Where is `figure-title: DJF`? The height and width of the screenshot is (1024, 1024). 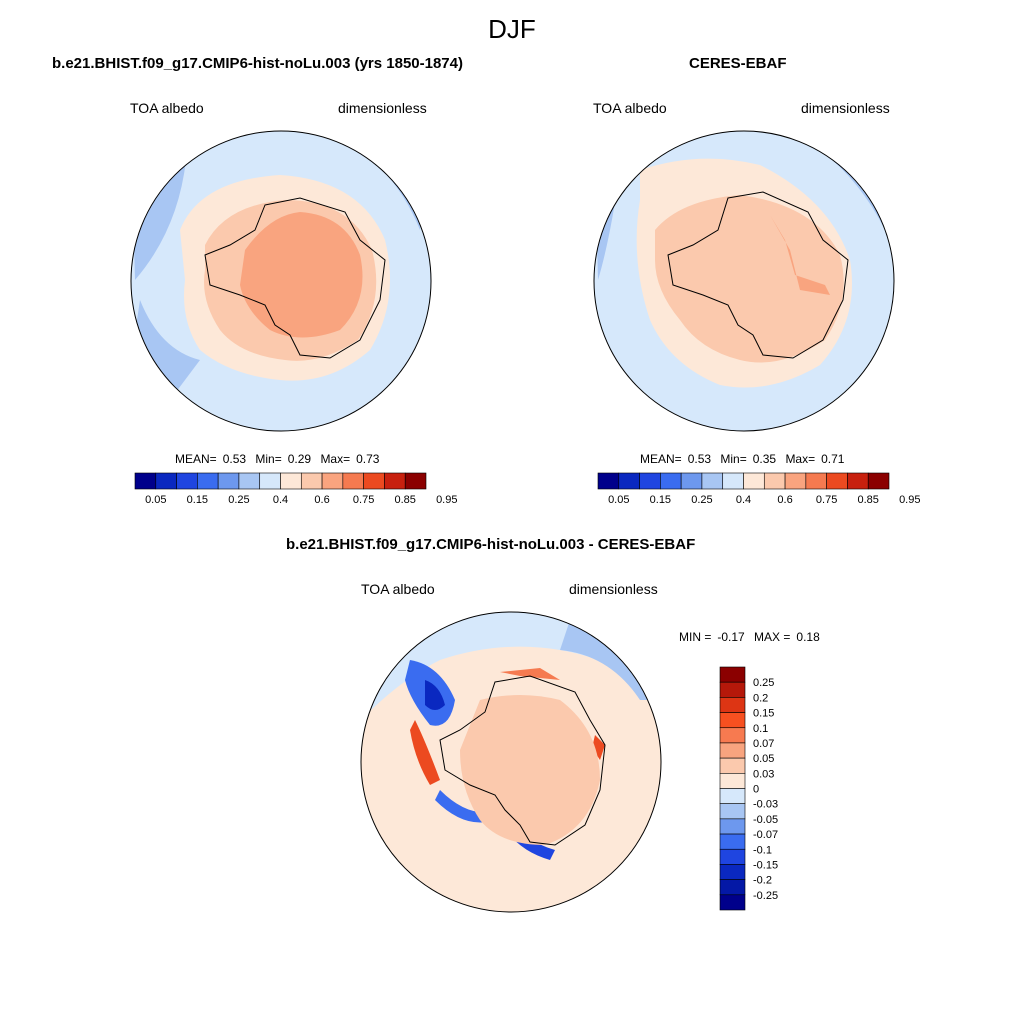 figure-title: DJF is located at coordinates (512, 29).